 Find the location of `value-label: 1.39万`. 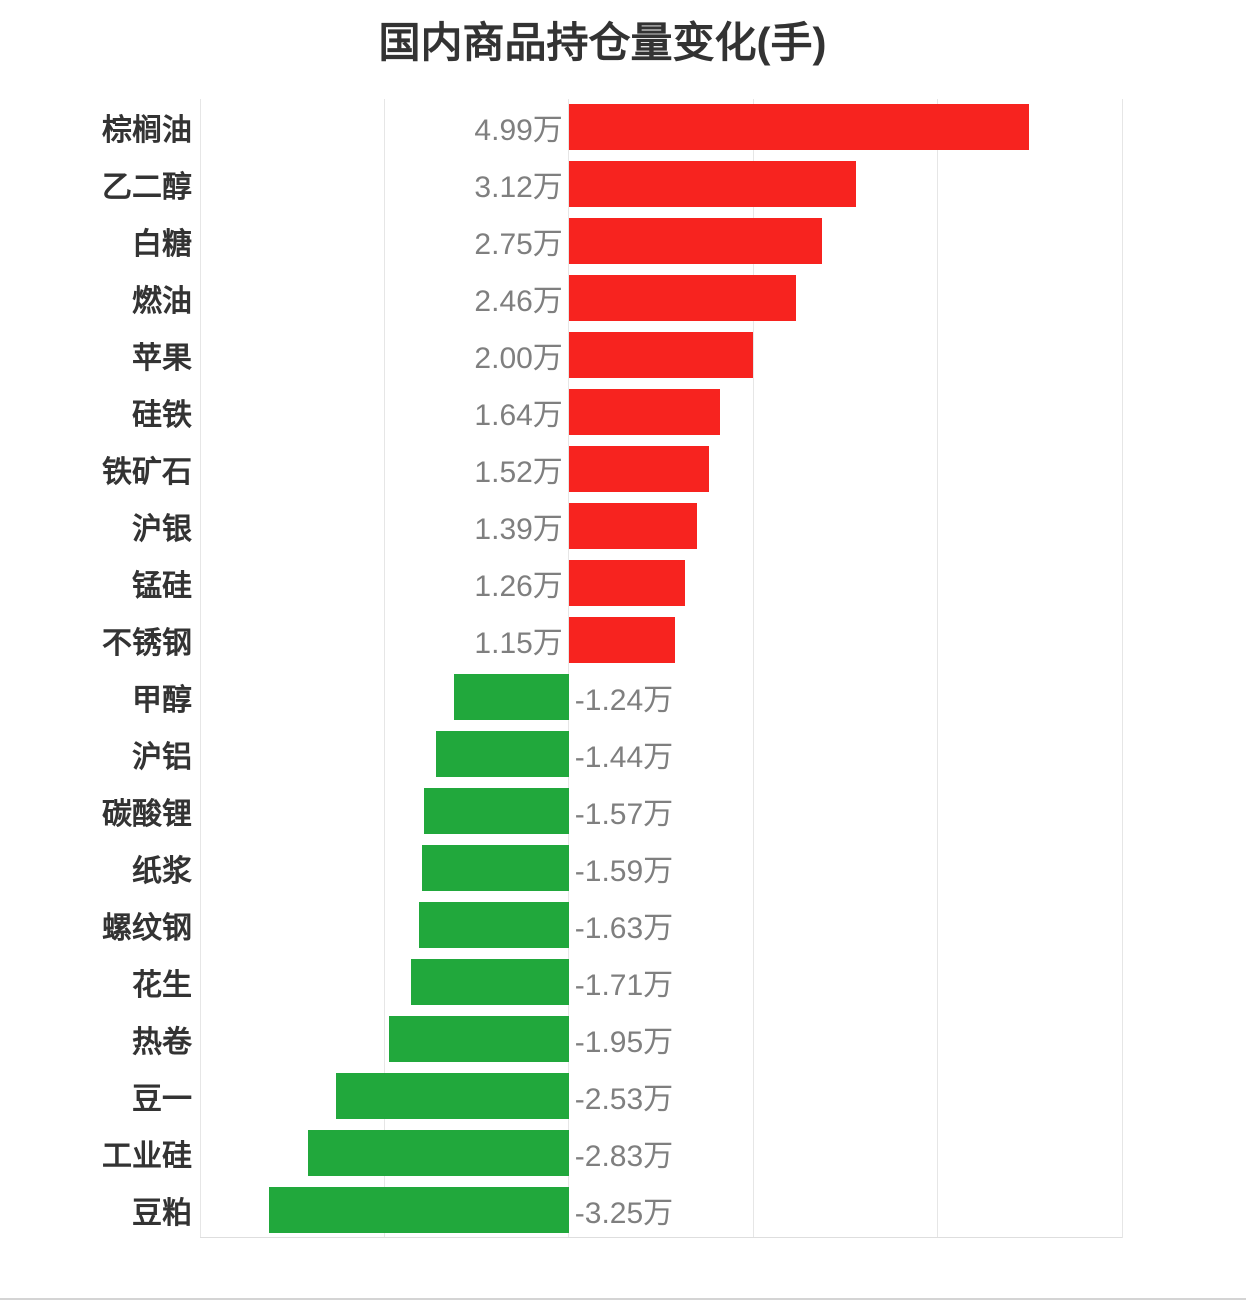

value-label: 1.39万 is located at coordinates (518, 530).